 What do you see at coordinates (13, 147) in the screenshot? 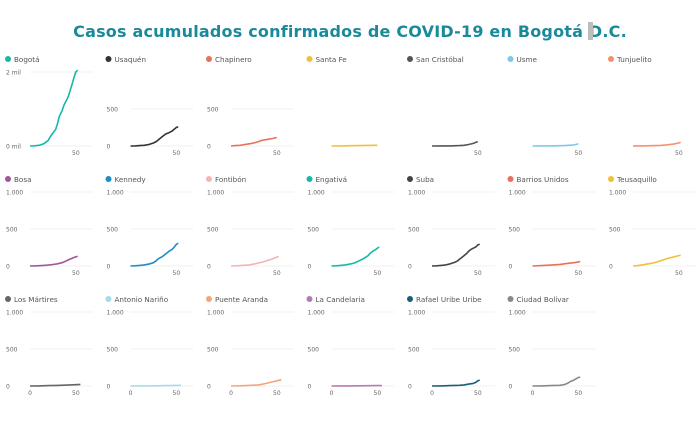
I see `y-tick-label: 0 mil` at bounding box center [13, 147].